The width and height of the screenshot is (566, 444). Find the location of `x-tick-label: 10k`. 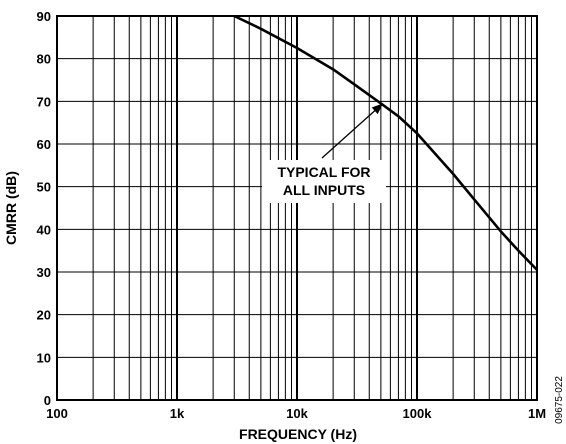

x-tick-label: 10k is located at coordinates (297, 413).